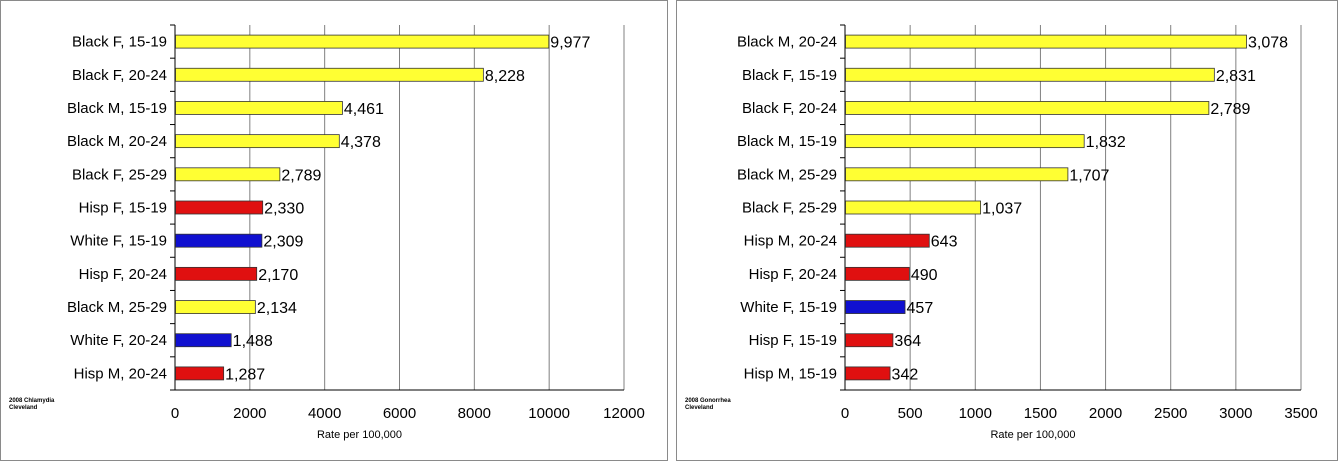 This screenshot has height=462, width=1339. Describe the element at coordinates (284, 209) in the screenshot. I see `value-label: 2,330` at that location.